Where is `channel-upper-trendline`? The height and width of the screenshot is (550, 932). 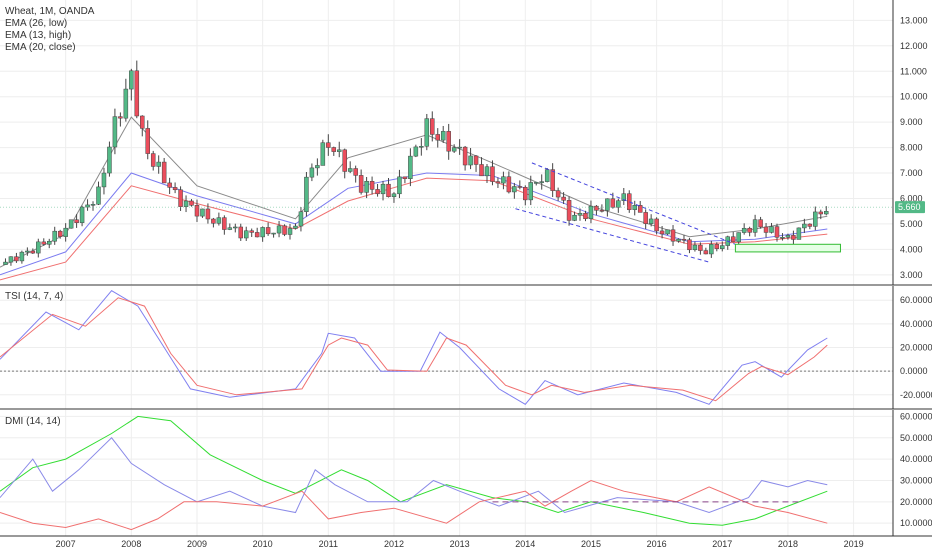 channel-upper-trendline is located at coordinates (633, 203).